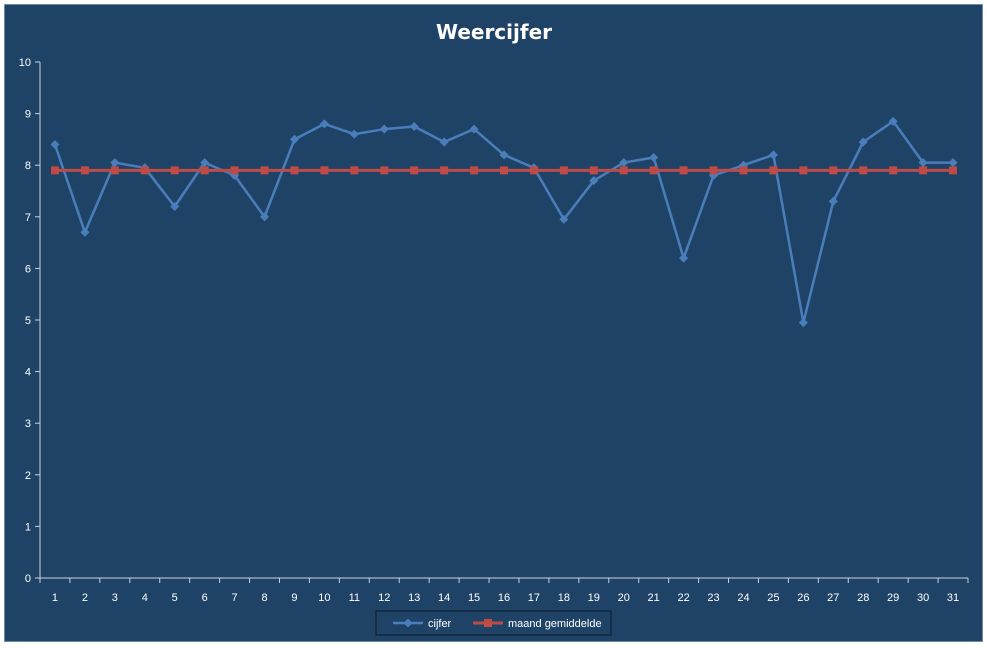  What do you see at coordinates (713, 598) in the screenshot?
I see `x-tick-label: 23` at bounding box center [713, 598].